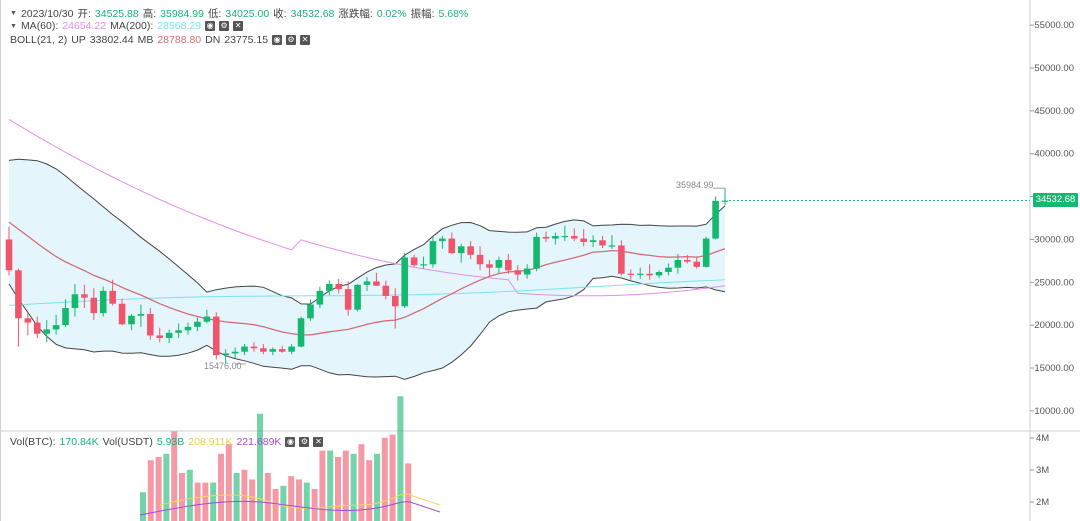 The height and width of the screenshot is (521, 1080). I want to click on ma200-line, so click(367, 292).